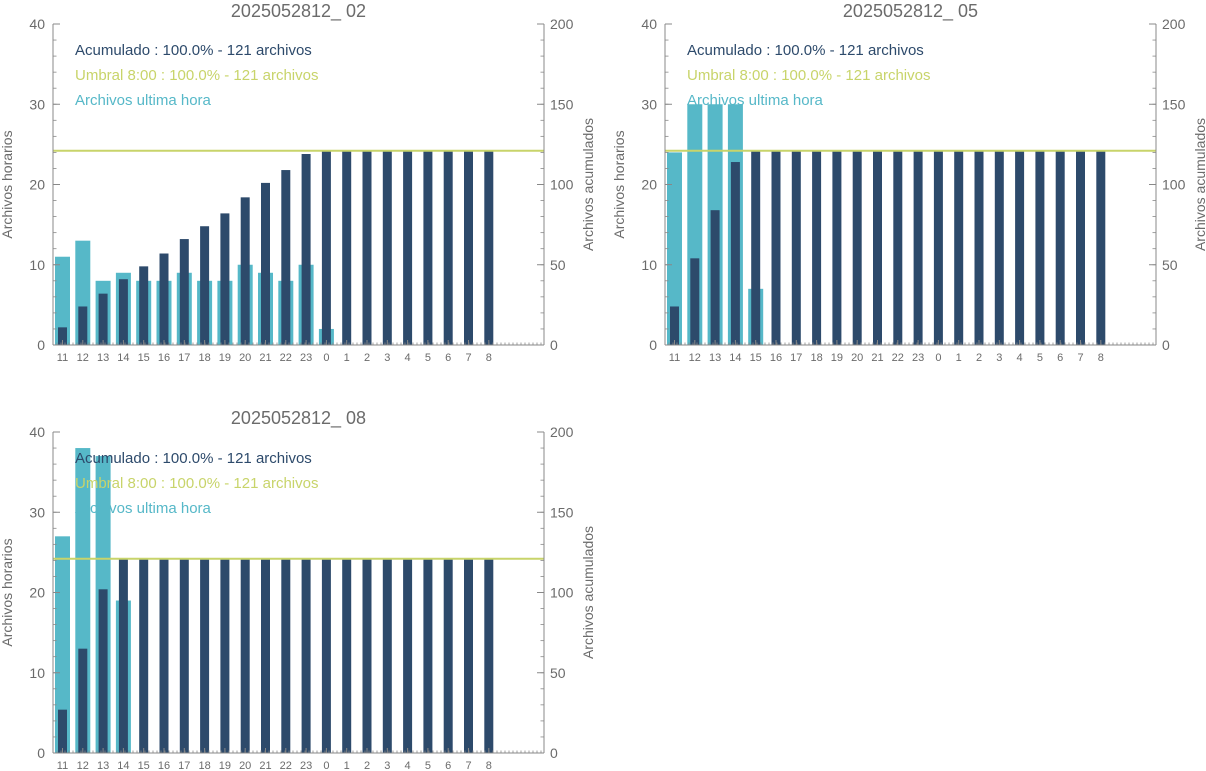 Image resolution: width=1206 pixels, height=771 pixels. What do you see at coordinates (164, 765) in the screenshot?
I see `x-tick-label: 16` at bounding box center [164, 765].